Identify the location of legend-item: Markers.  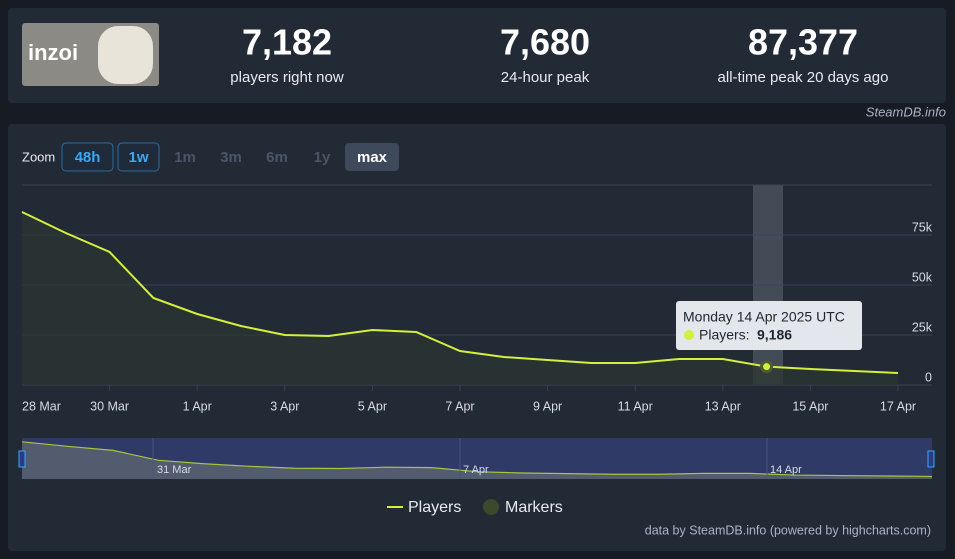
(534, 507).